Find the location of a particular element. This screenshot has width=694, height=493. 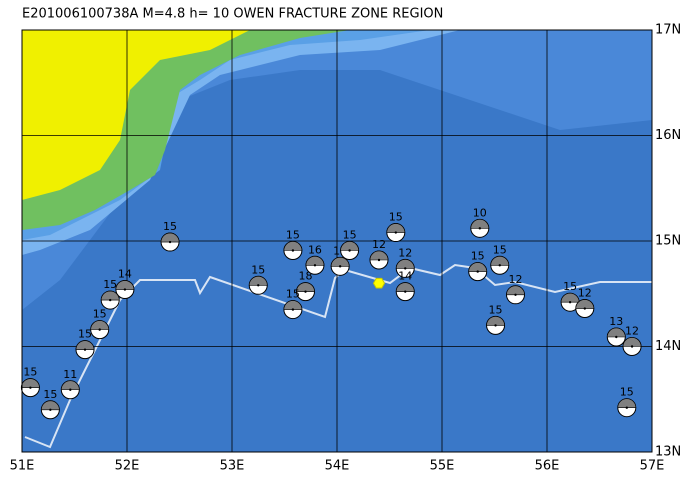

event: 16 is located at coordinates (340, 260).